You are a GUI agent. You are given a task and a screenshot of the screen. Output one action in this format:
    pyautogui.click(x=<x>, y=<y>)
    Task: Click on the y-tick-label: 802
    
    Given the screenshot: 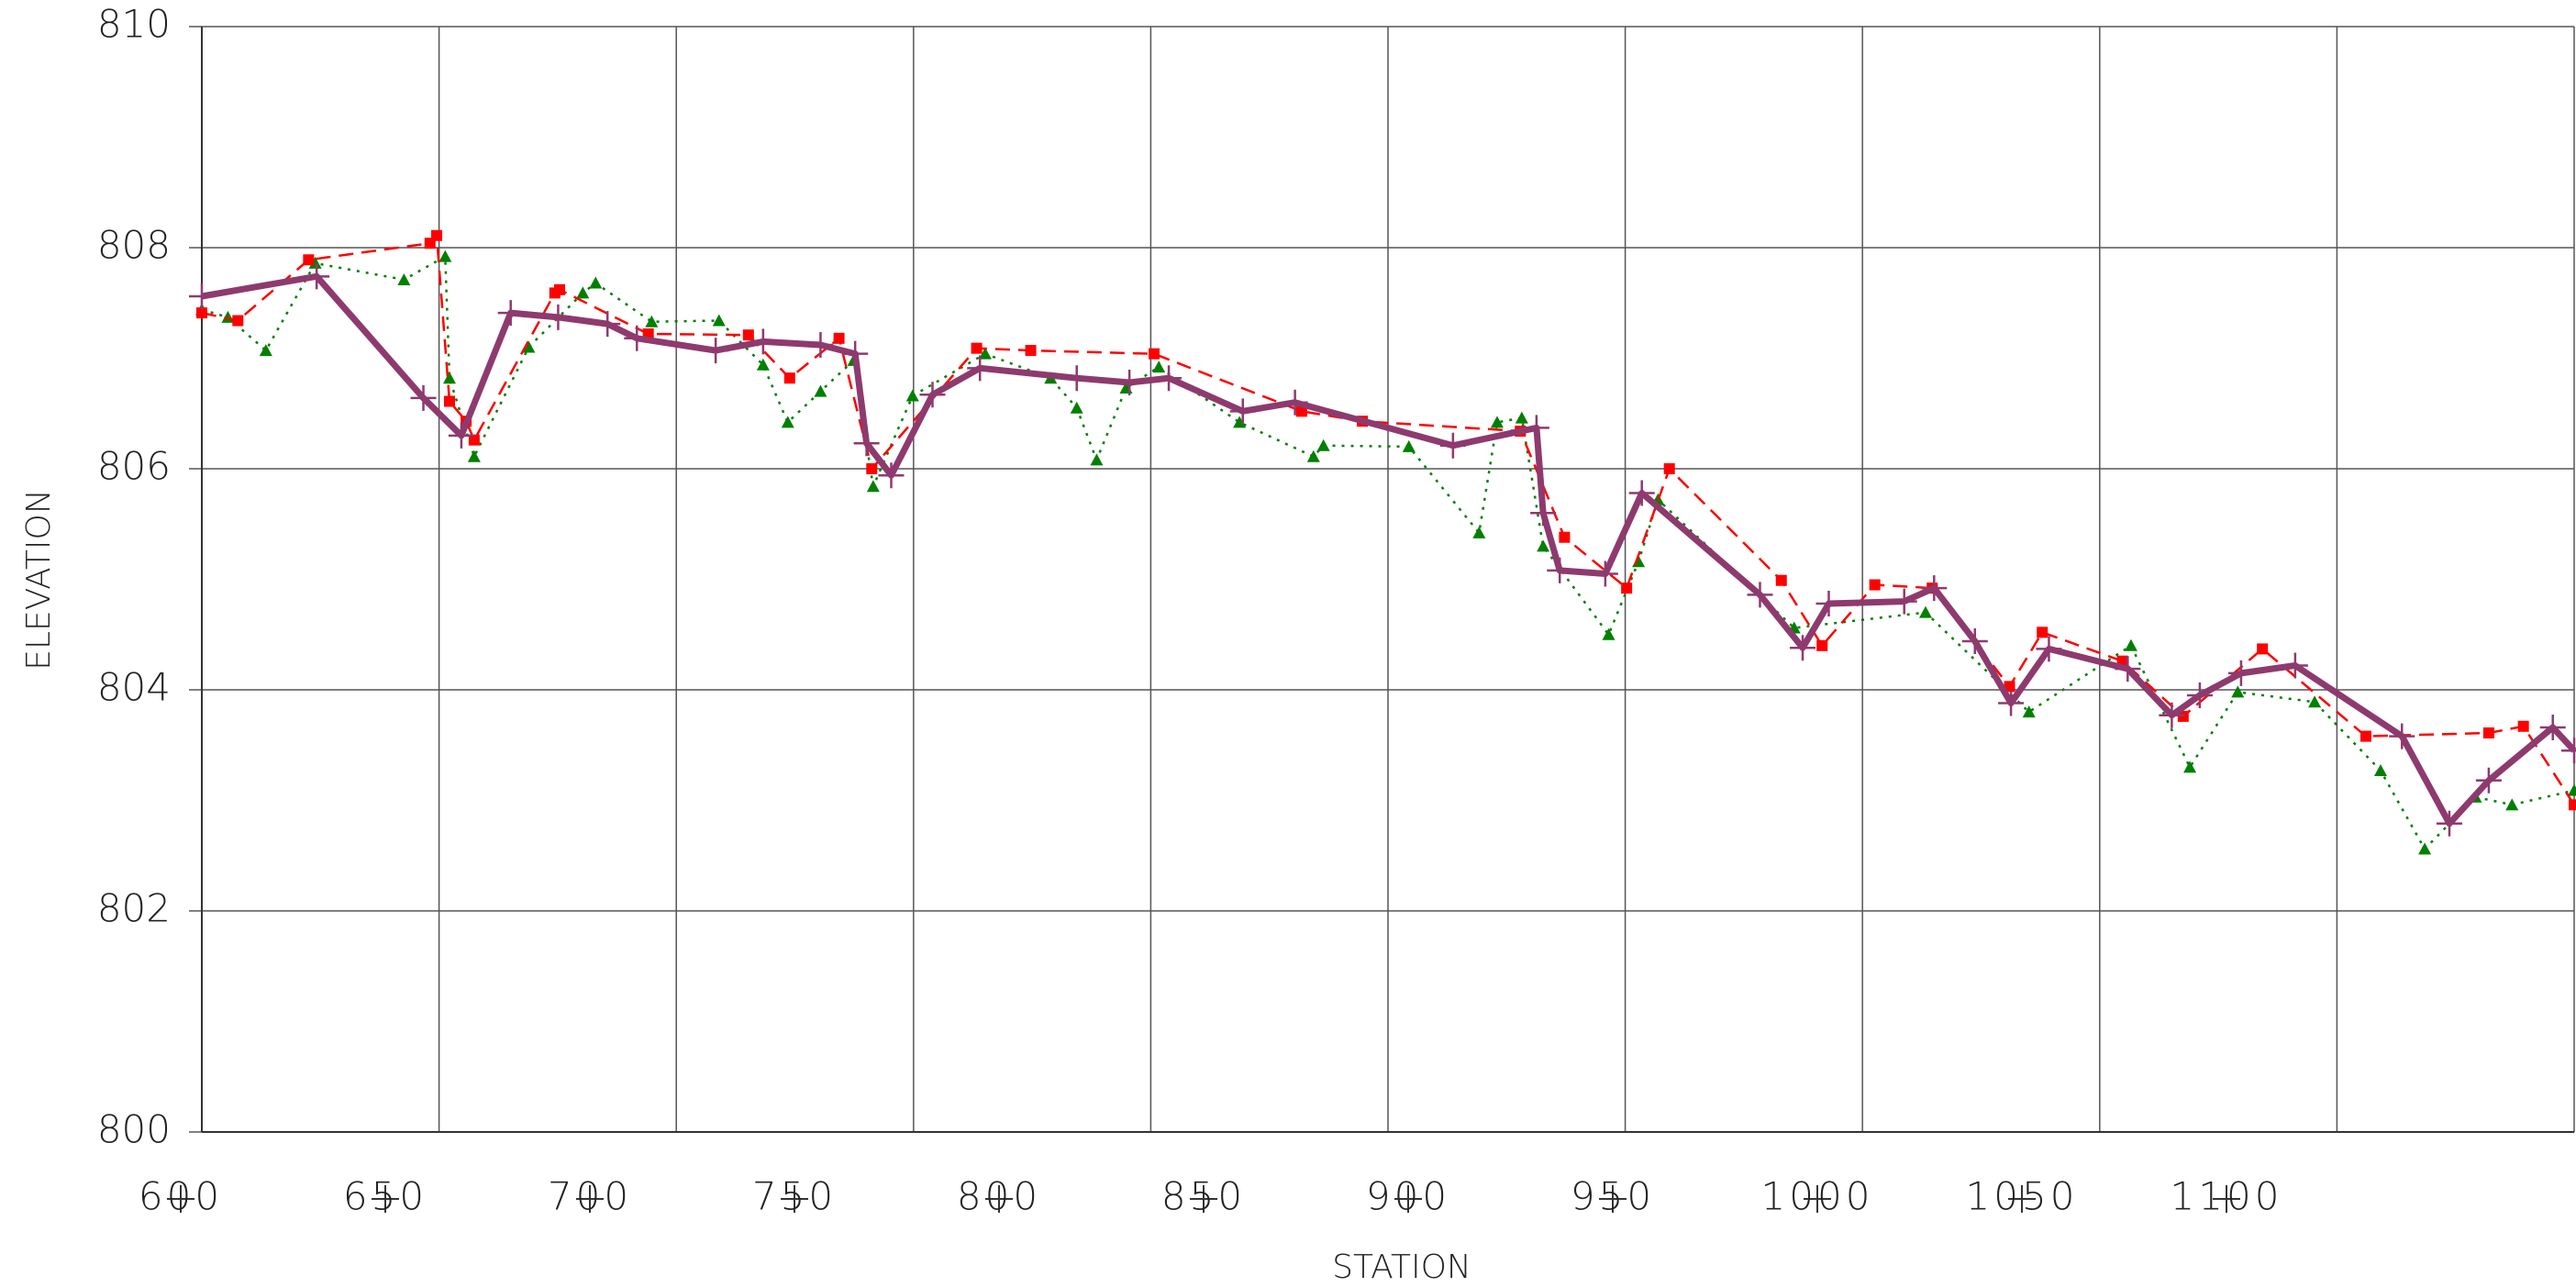 What is the action you would take?
    pyautogui.click(x=134, y=908)
    